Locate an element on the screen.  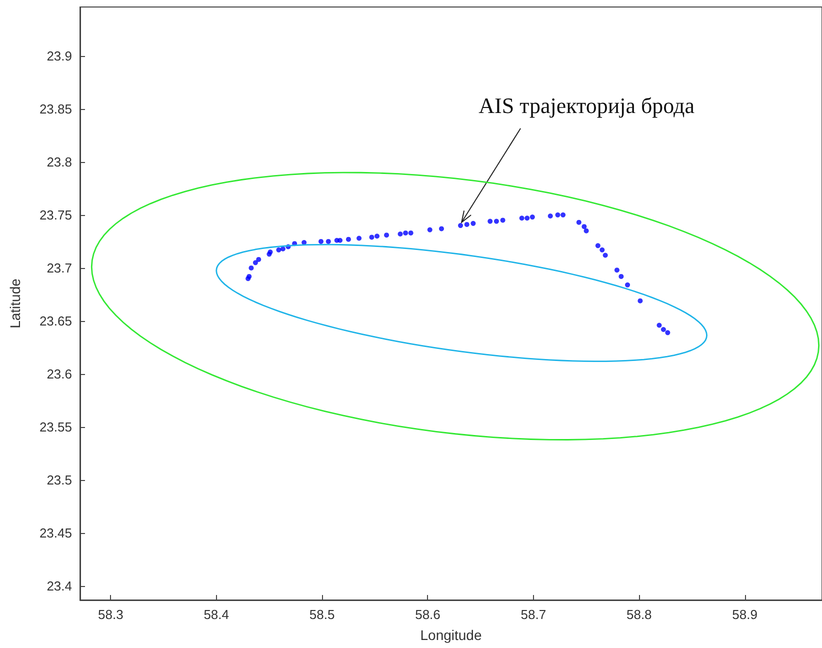
y-tick-label: 23.5 is located at coordinates (59, 480).